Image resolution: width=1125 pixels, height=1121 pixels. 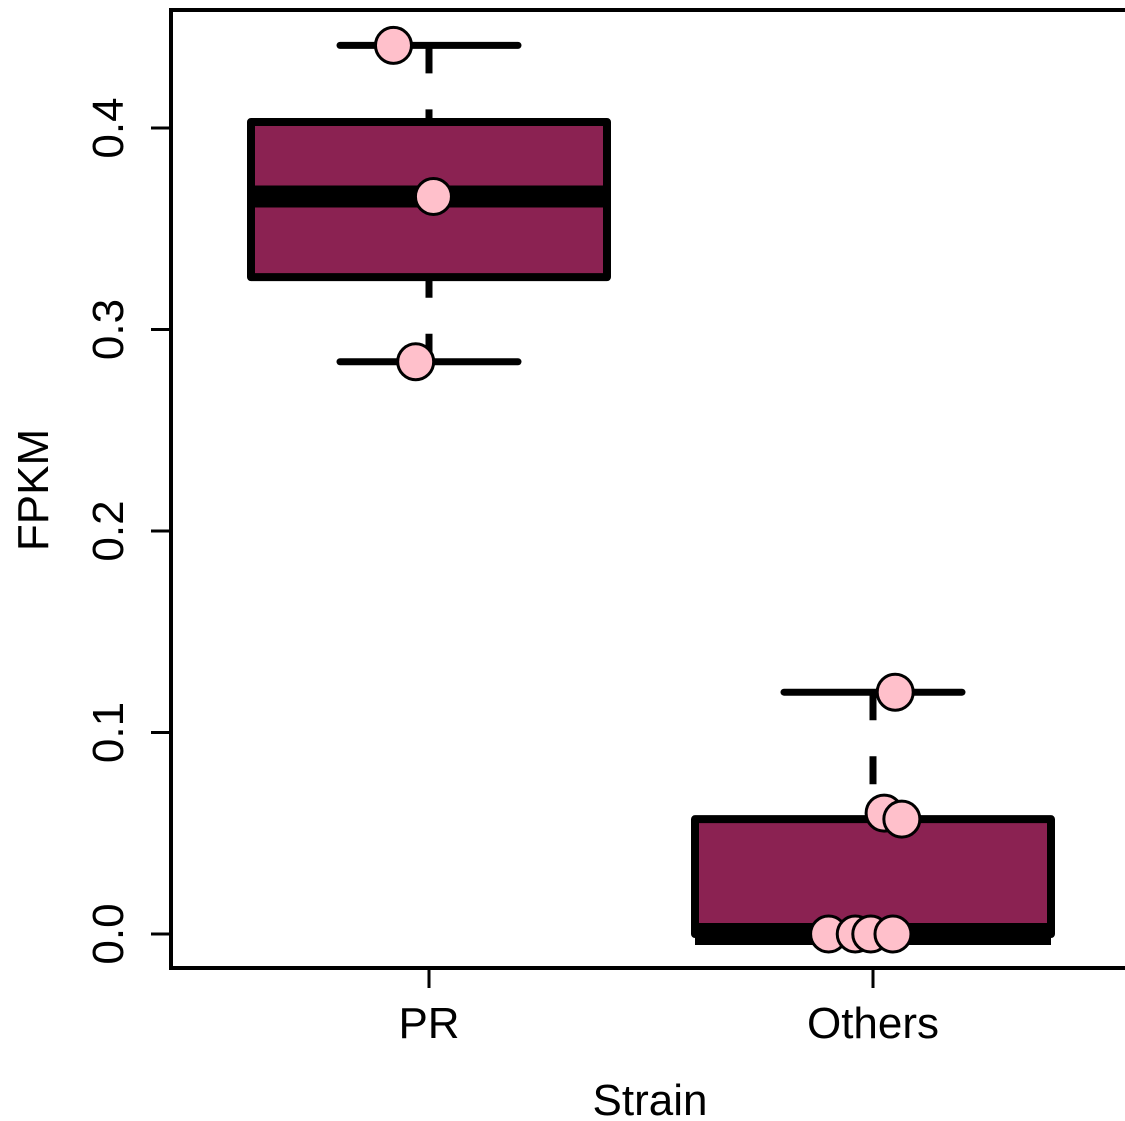 I want to click on y-axis-label: FPKM, so click(x=33, y=490).